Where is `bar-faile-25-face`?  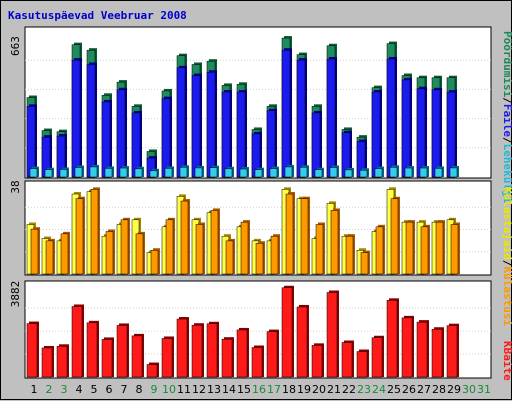 bar-faile-25-face is located at coordinates (393, 172).